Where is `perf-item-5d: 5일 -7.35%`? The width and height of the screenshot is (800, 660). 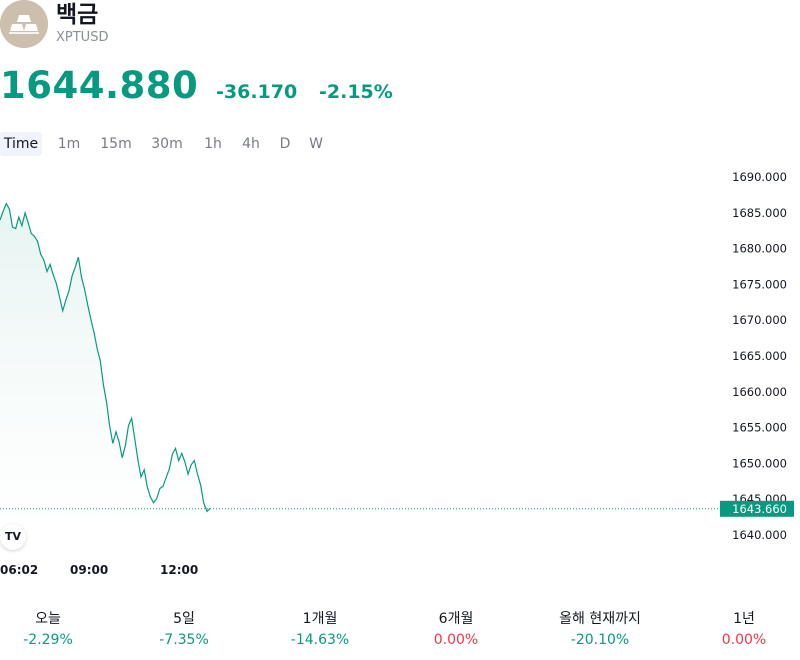 perf-item-5d: 5일 -7.35% is located at coordinates (184, 629).